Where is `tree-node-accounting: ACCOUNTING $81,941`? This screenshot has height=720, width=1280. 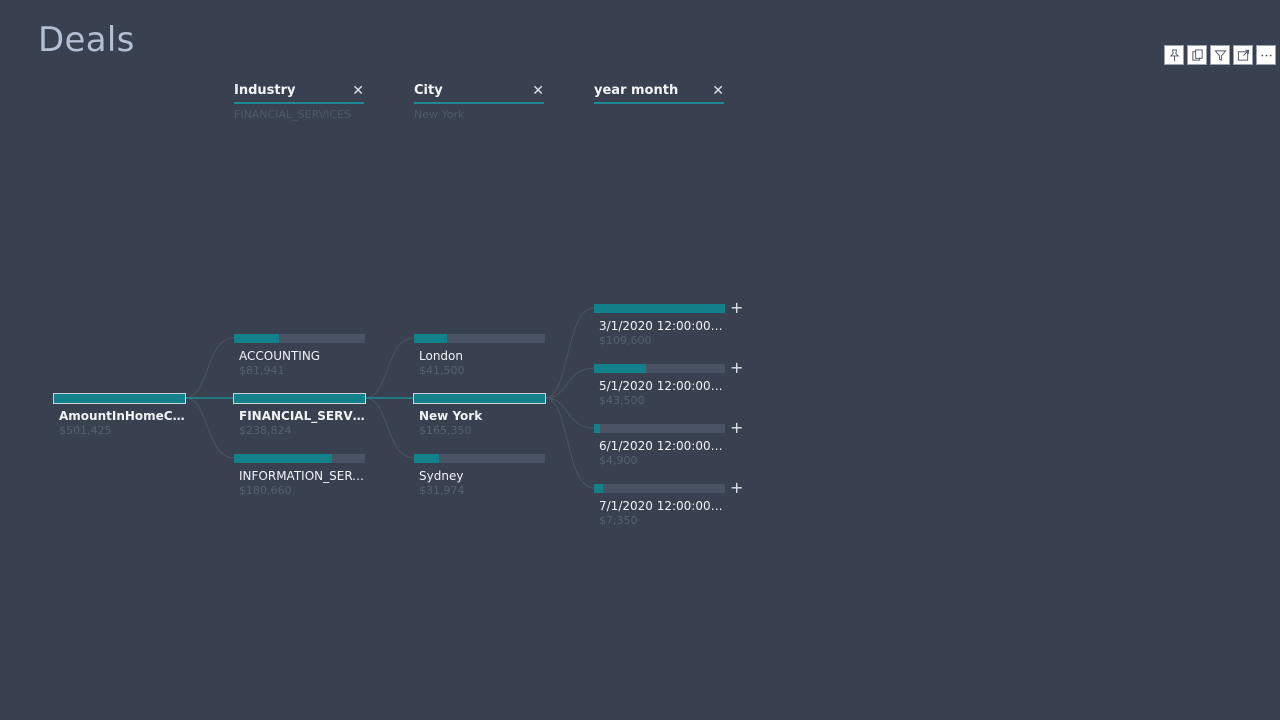
tree-node-accounting: ACCOUNTING $81,941 is located at coordinates (299, 355).